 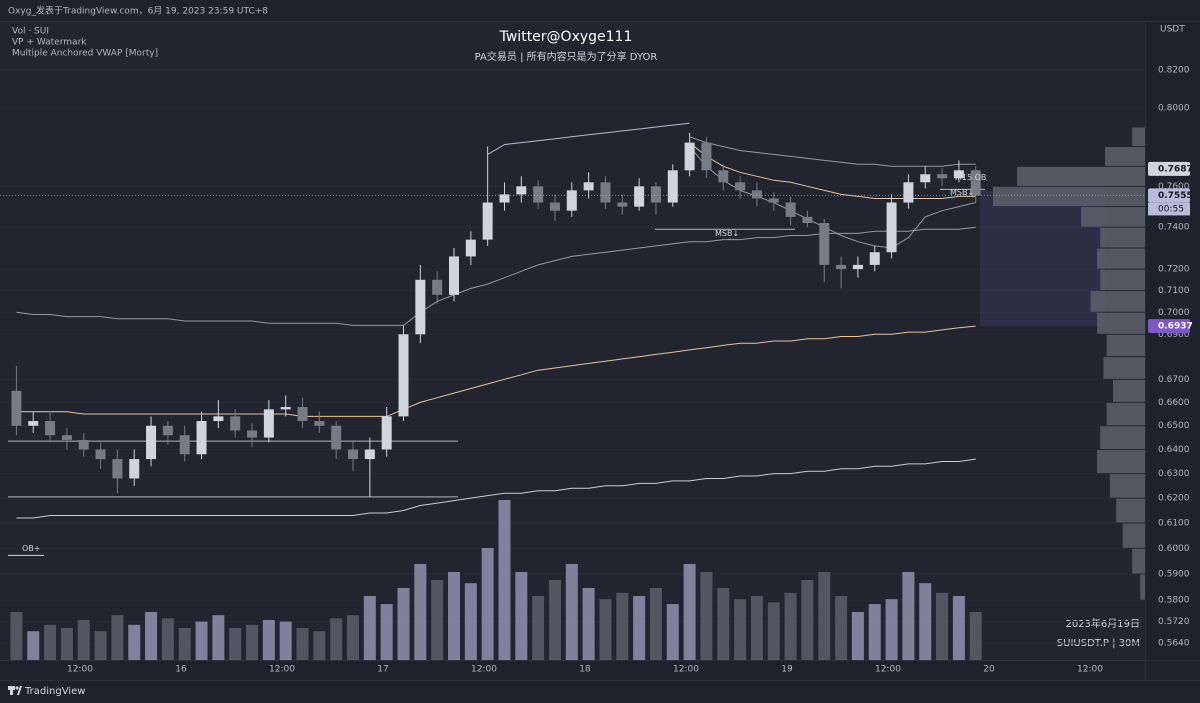 I want to click on y-tick-label: 0.7600, so click(x=1174, y=187).